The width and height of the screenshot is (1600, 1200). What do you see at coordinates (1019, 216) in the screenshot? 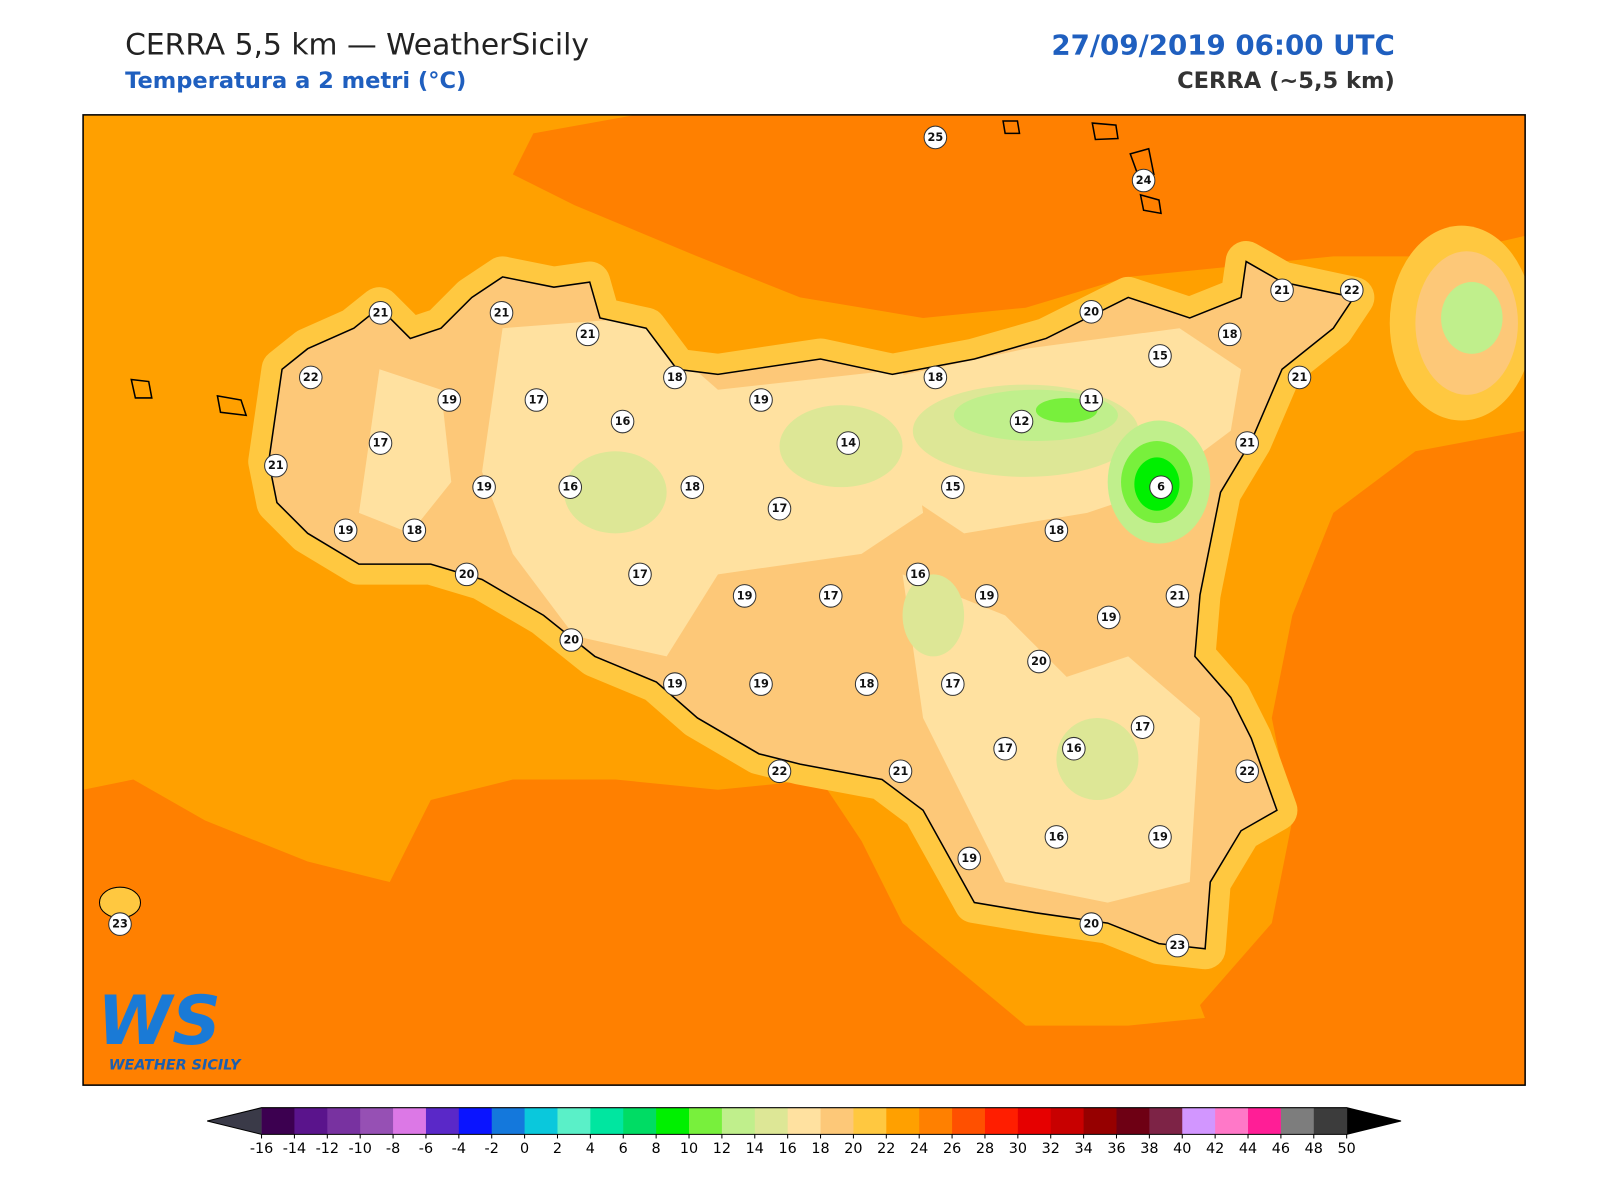
I see `sea-warm` at bounding box center [1019, 216].